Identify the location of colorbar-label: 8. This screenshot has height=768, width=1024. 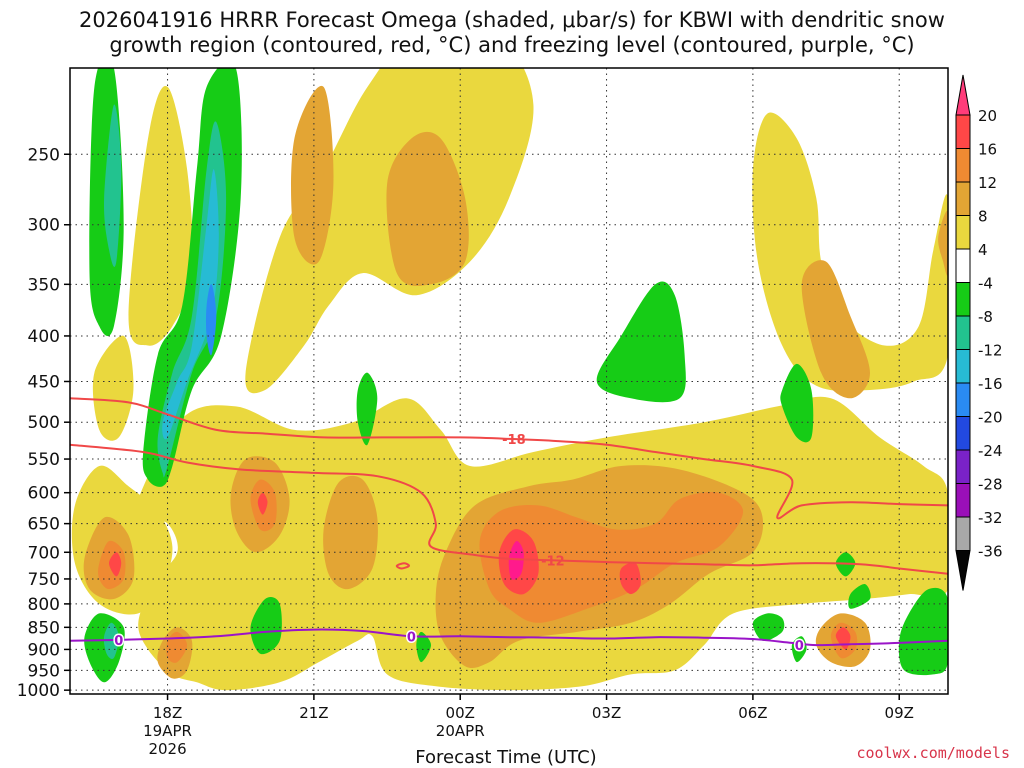
(983, 217).